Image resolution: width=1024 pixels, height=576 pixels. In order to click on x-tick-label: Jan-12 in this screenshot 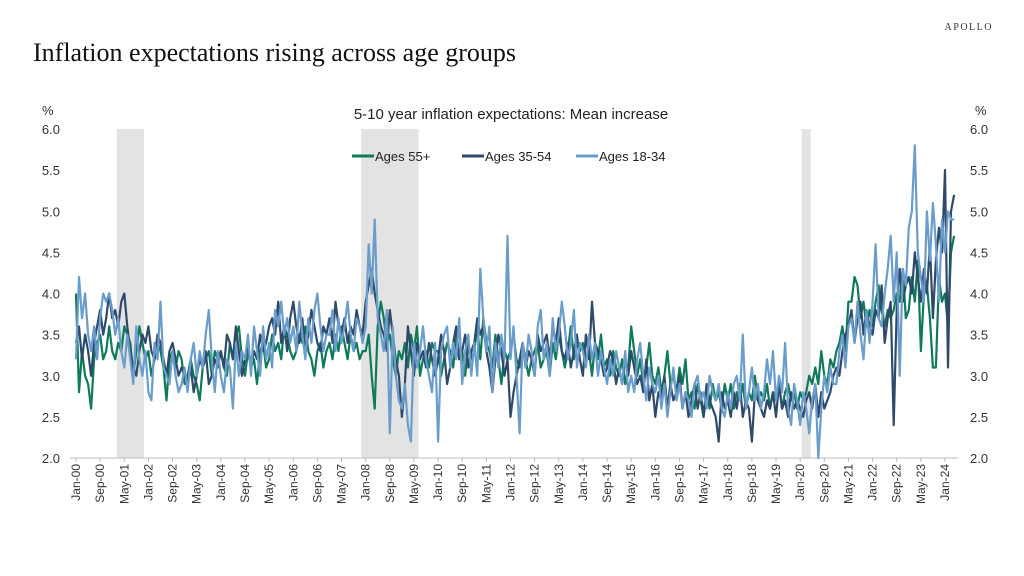, I will do `click(511, 482)`.